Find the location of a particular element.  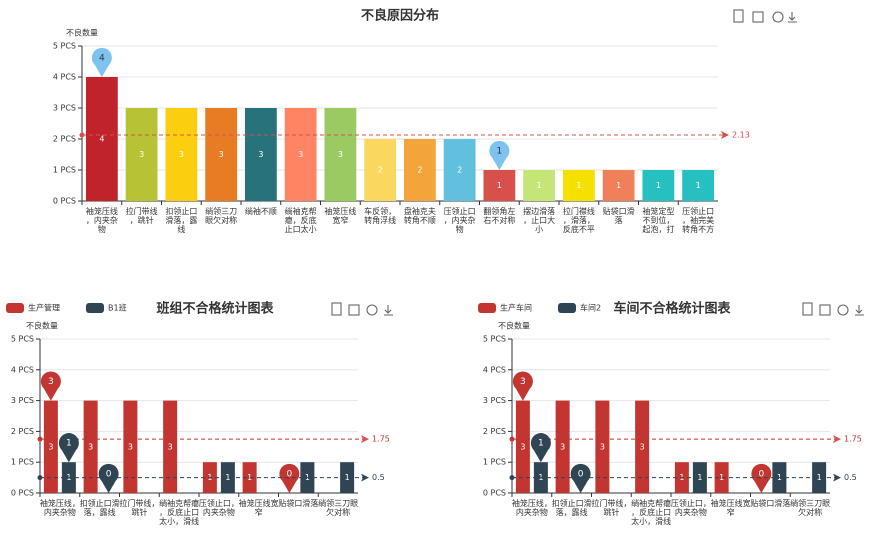

x-tick-label: 车反领，转角浮线 is located at coordinates (380, 215).